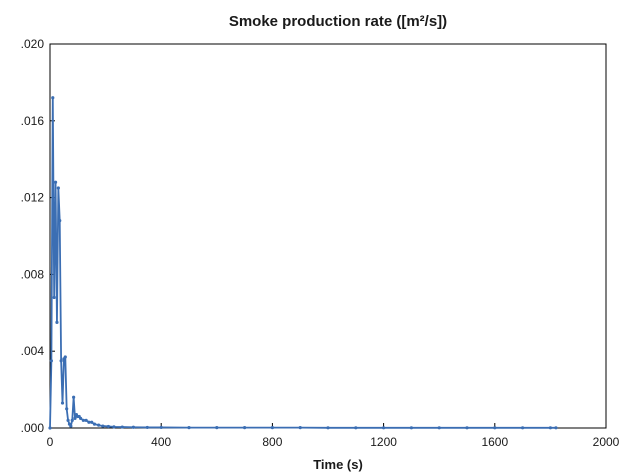  Describe the element at coordinates (33, 121) in the screenshot. I see `y-tick-label: .016` at that location.